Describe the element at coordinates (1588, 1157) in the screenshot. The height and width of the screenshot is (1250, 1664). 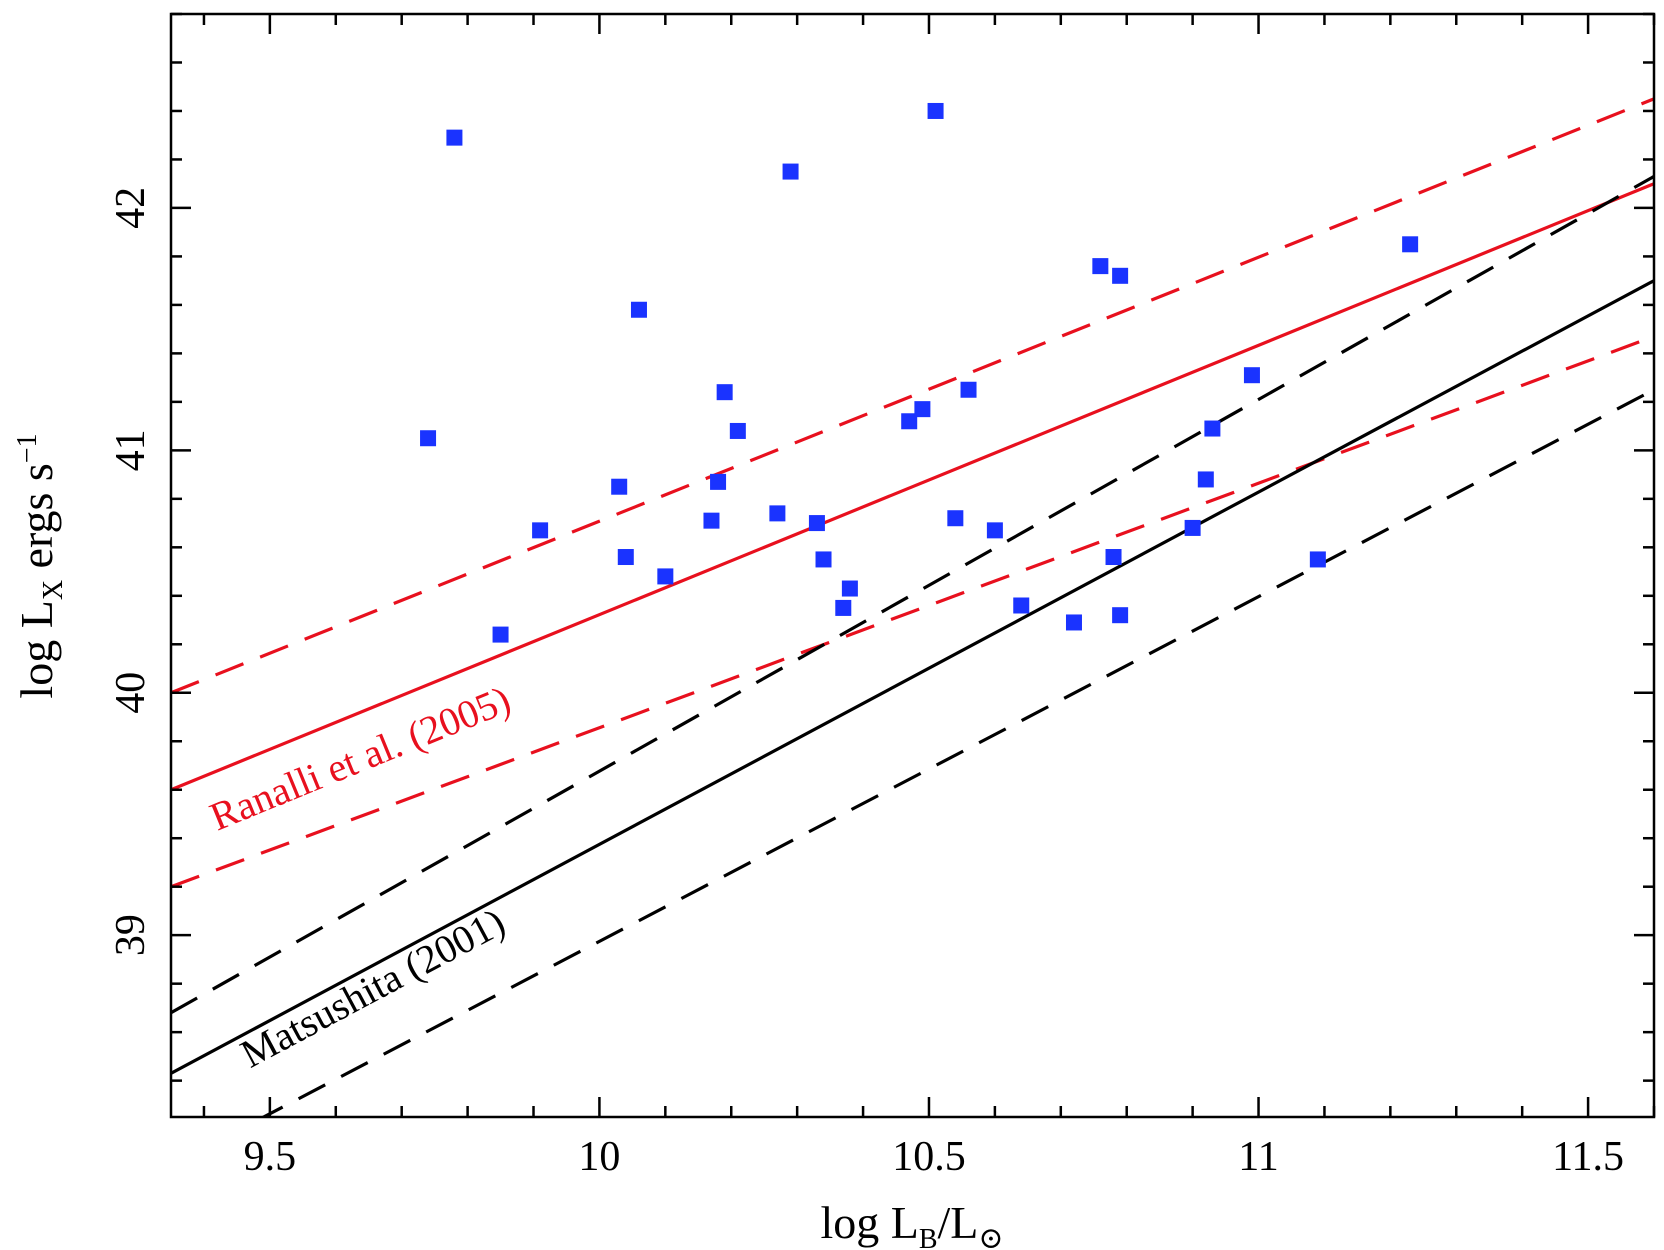
I see `x-tick-label: 11.5` at that location.